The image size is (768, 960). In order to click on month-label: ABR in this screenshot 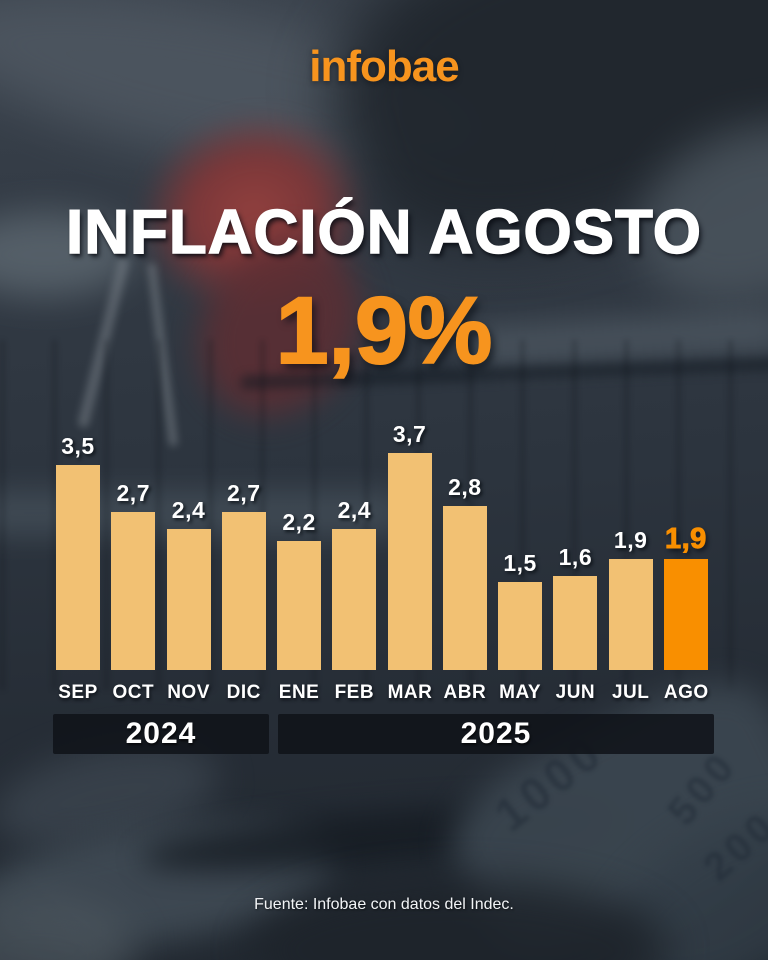, I will do `click(465, 692)`.